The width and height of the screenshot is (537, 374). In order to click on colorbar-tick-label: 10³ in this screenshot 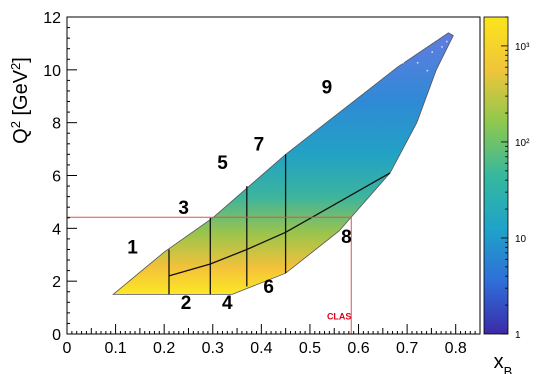, I will do `click(522, 47)`.